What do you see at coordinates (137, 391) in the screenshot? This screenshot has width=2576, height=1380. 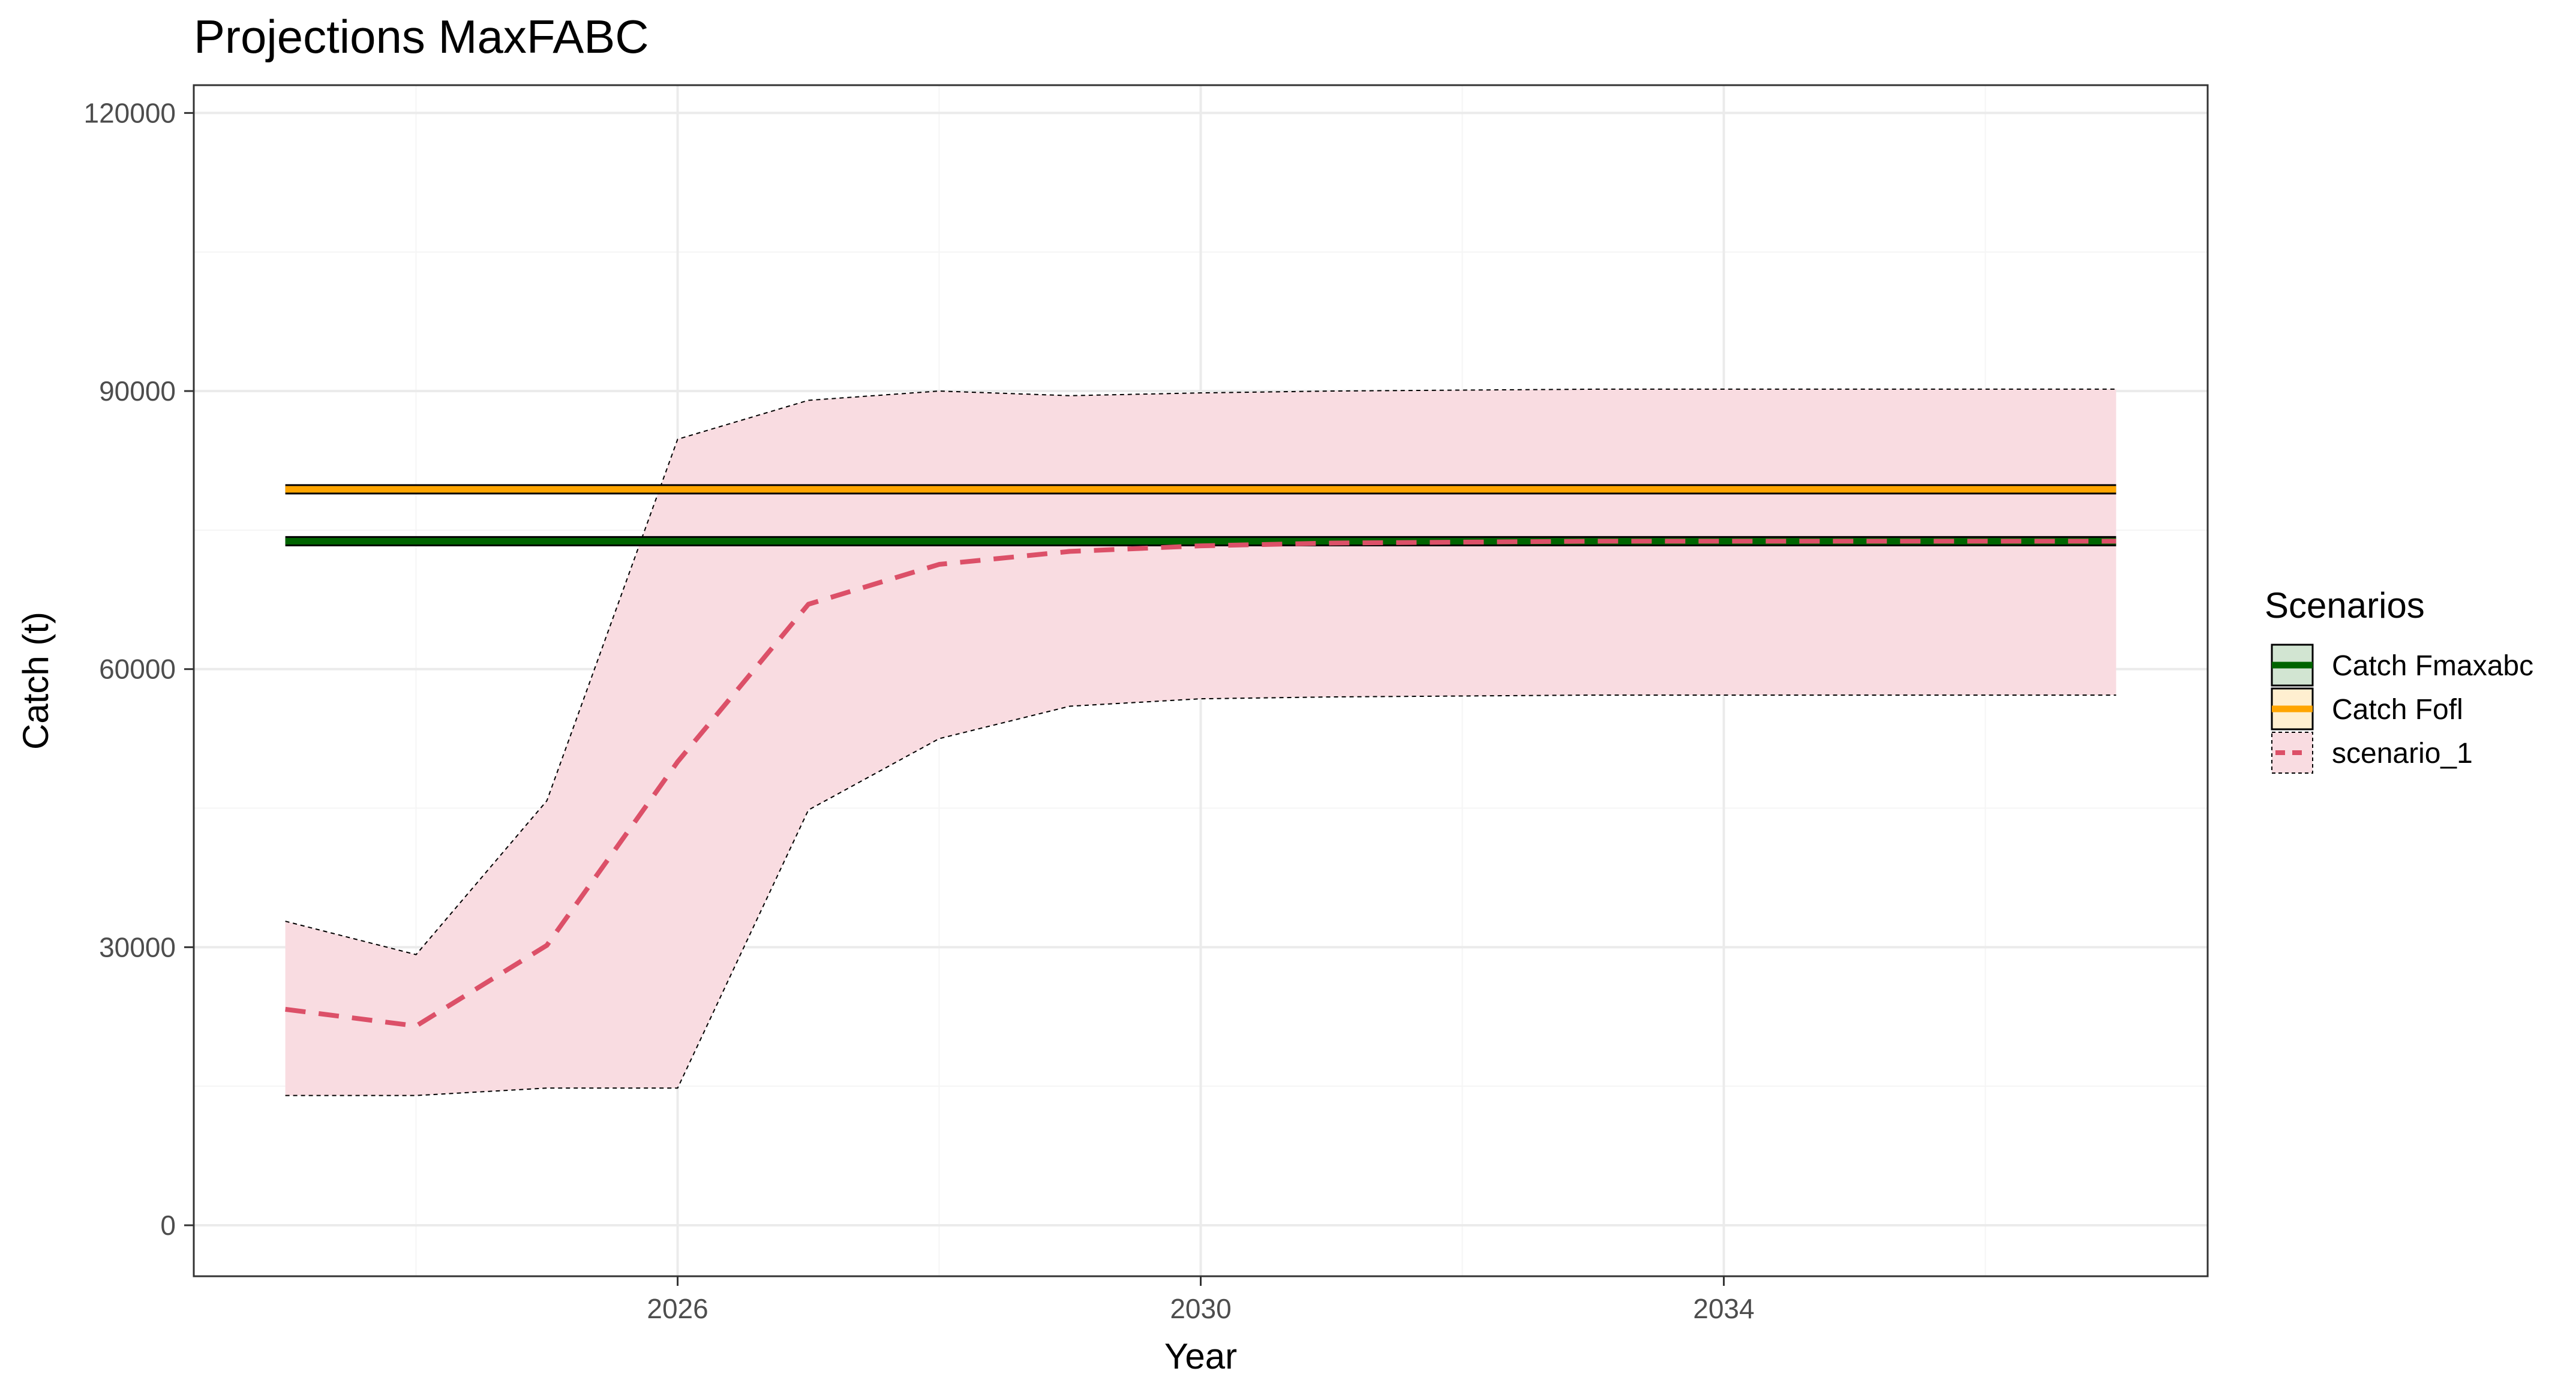 I see `y-tick-label: 90000` at bounding box center [137, 391].